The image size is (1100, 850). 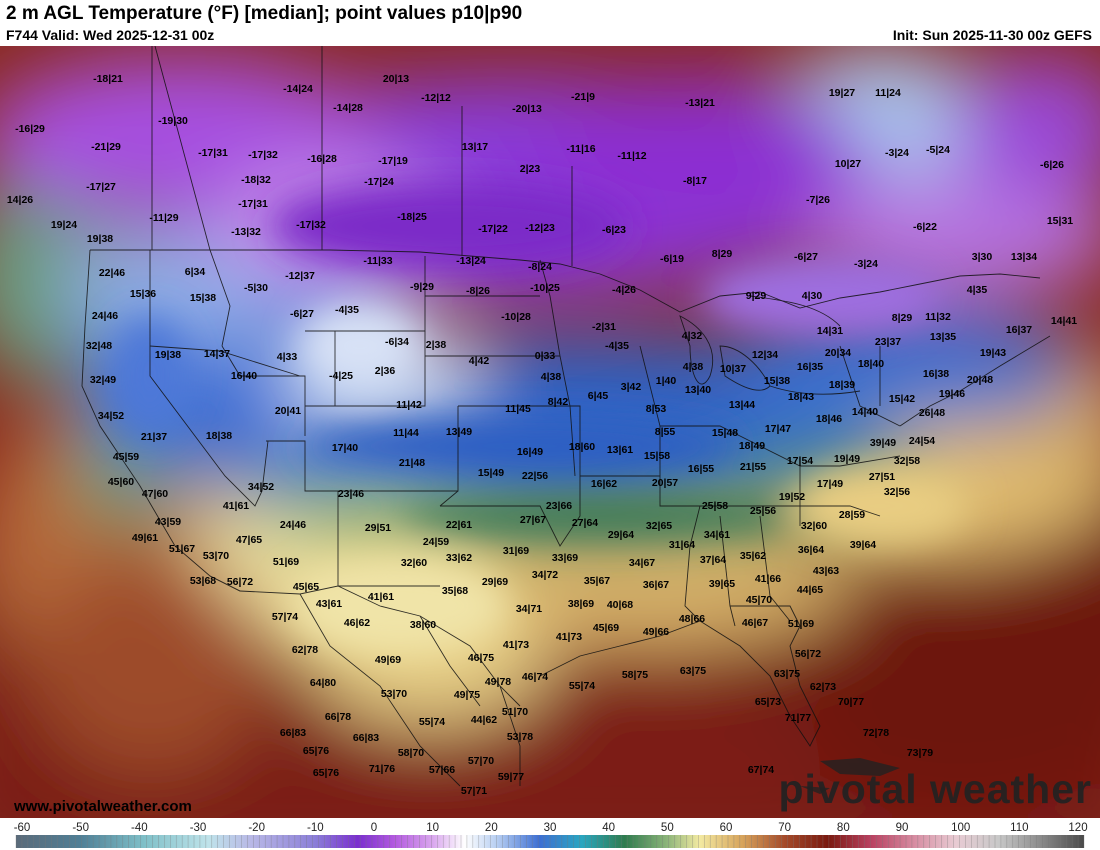 I want to click on point-value-label: 15|36, so click(x=143, y=294).